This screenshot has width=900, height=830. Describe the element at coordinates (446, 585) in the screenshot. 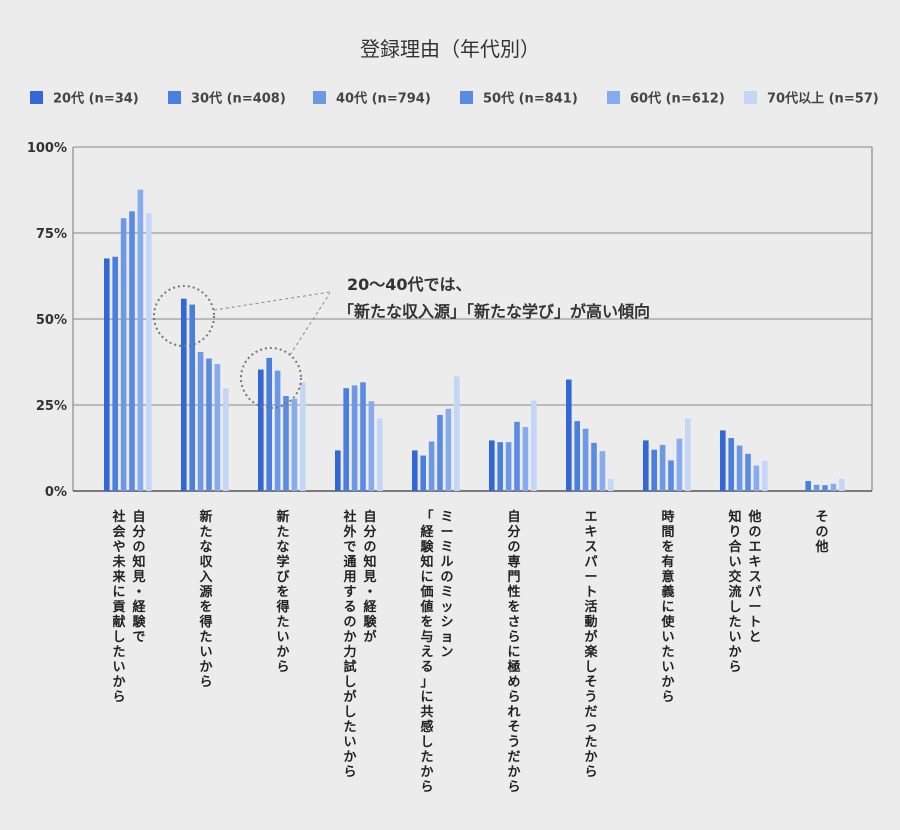

I see `x-tick-label: ミーミルのミッション` at that location.